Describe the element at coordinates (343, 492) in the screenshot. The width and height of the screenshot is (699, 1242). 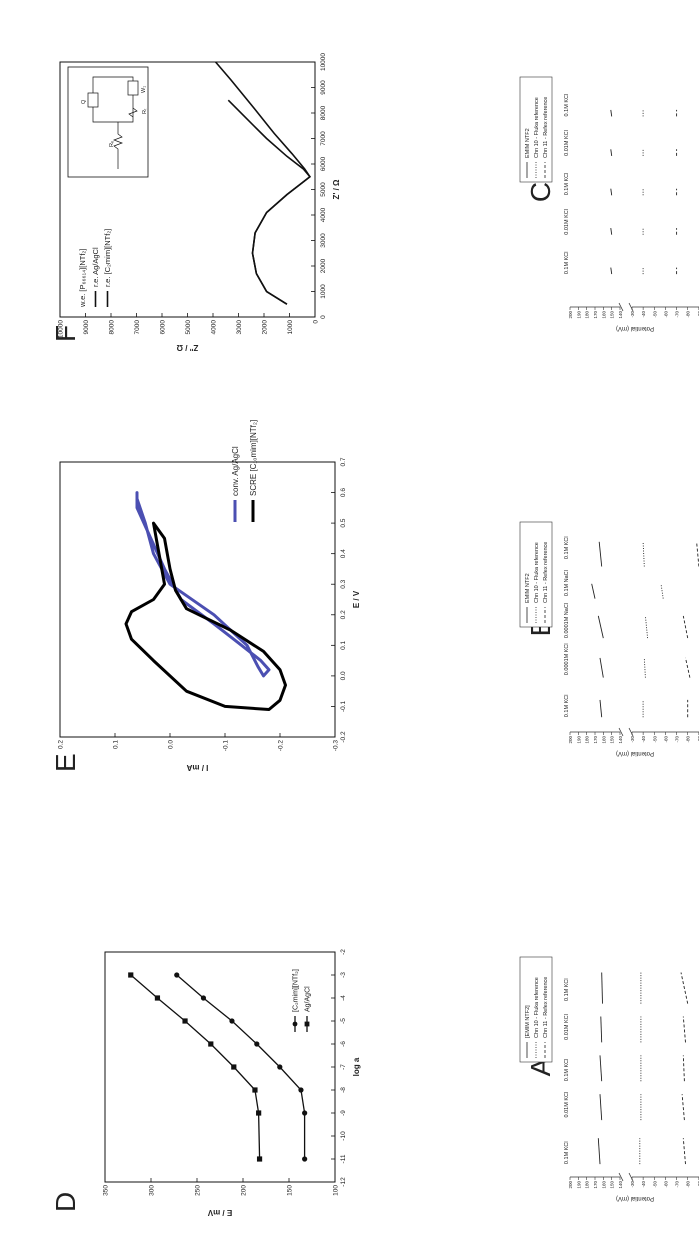
I see `x-tick-label: 0.6` at that location.